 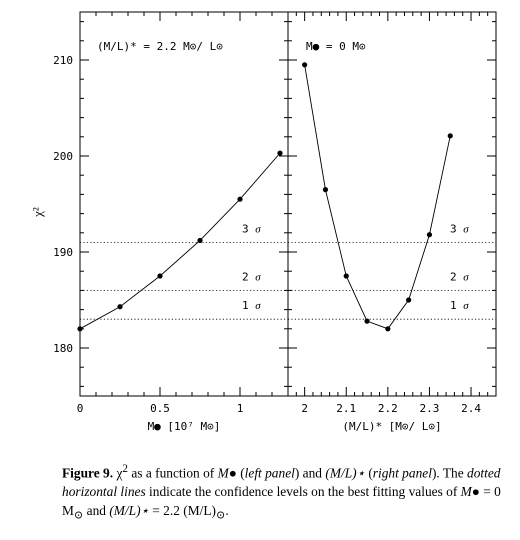 I want to click on caption-label: Figure 9., so click(x=88, y=473).